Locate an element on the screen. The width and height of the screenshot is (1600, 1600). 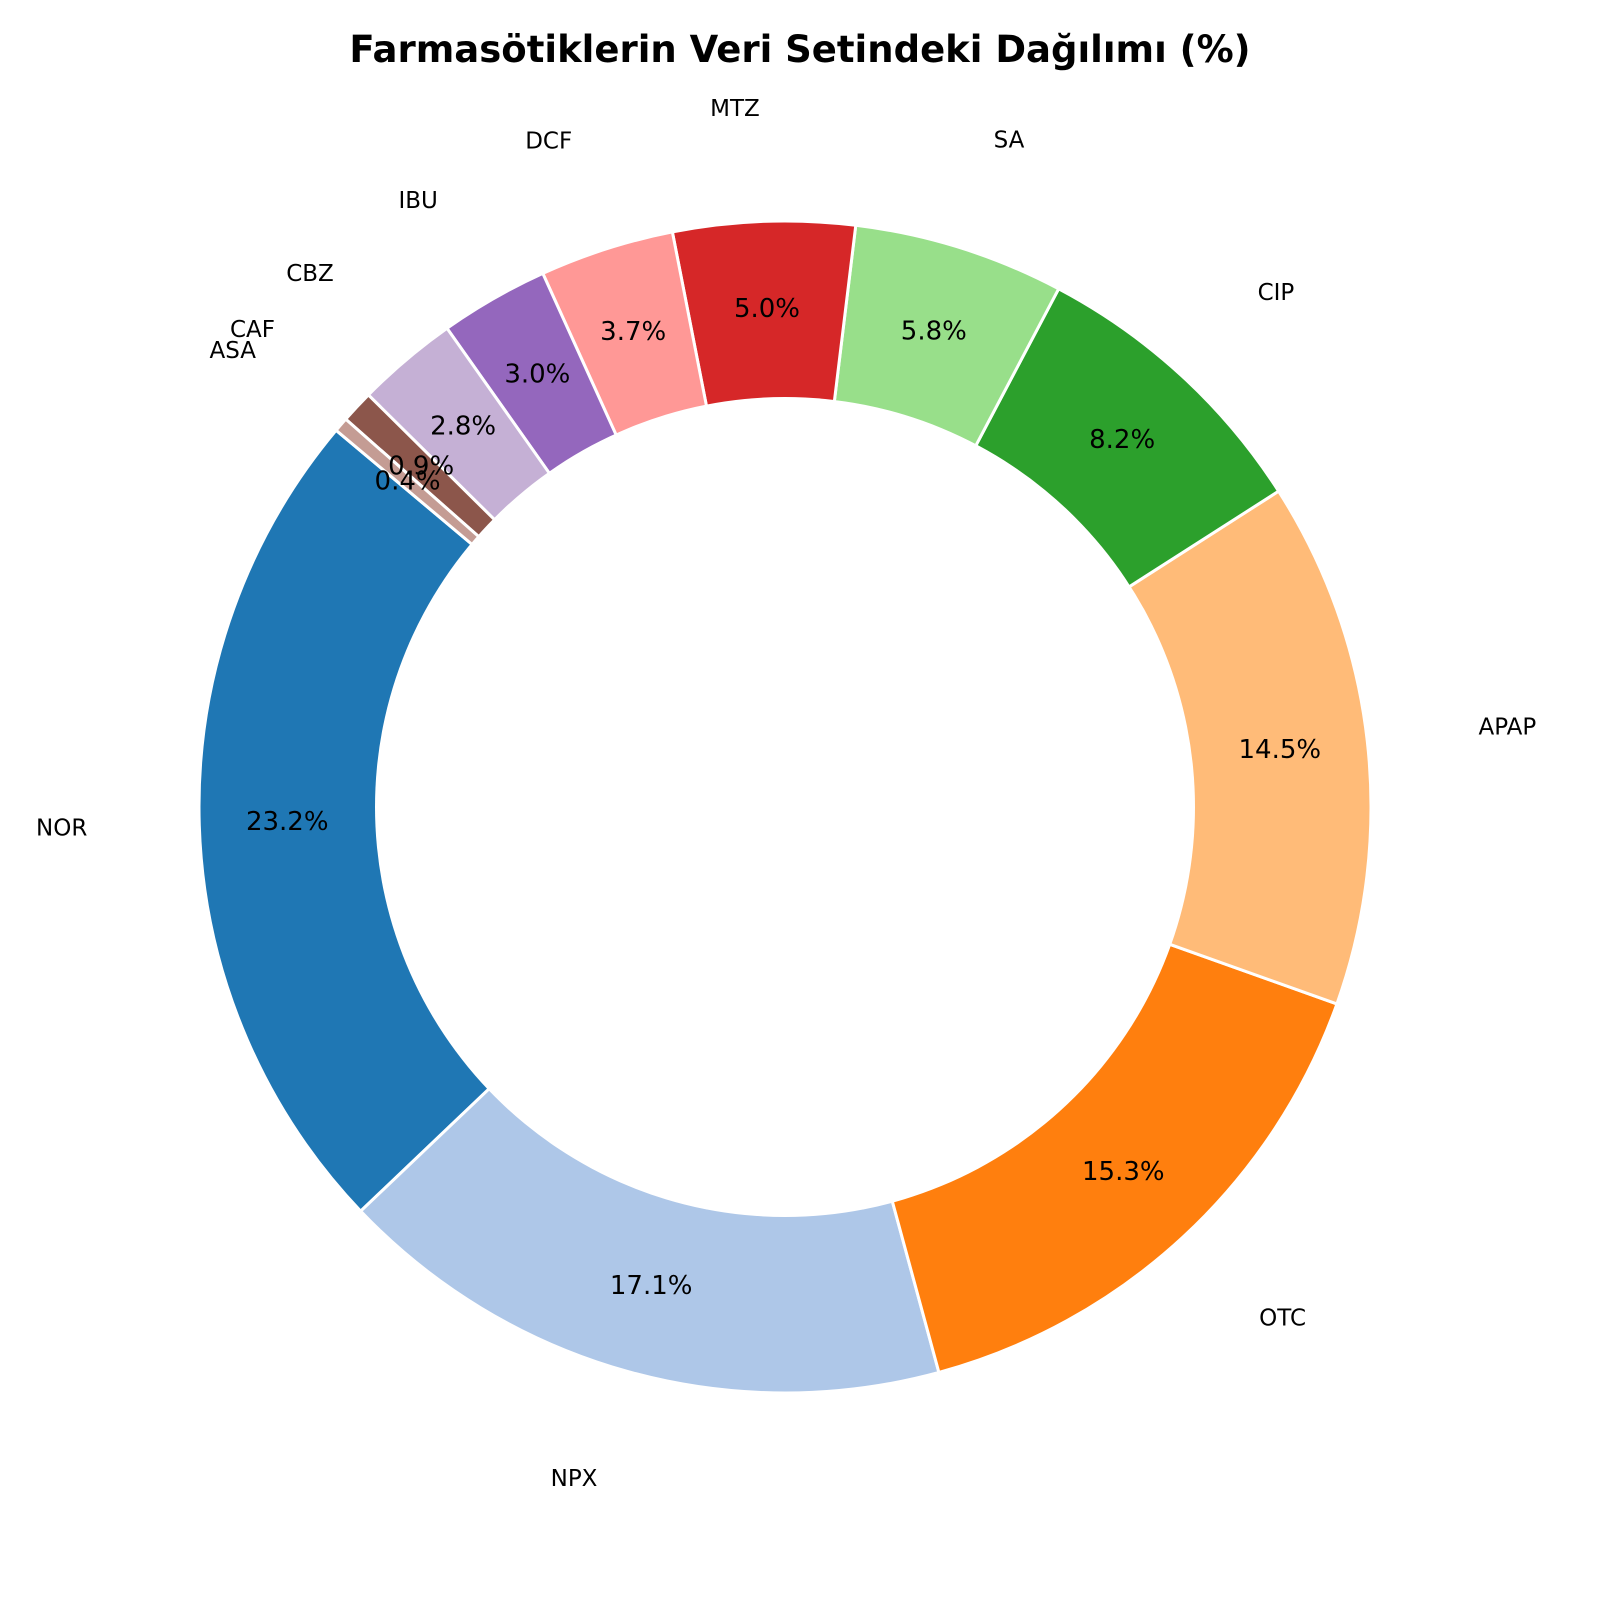
percent-label-apap: 14.5% is located at coordinates (1280, 750).